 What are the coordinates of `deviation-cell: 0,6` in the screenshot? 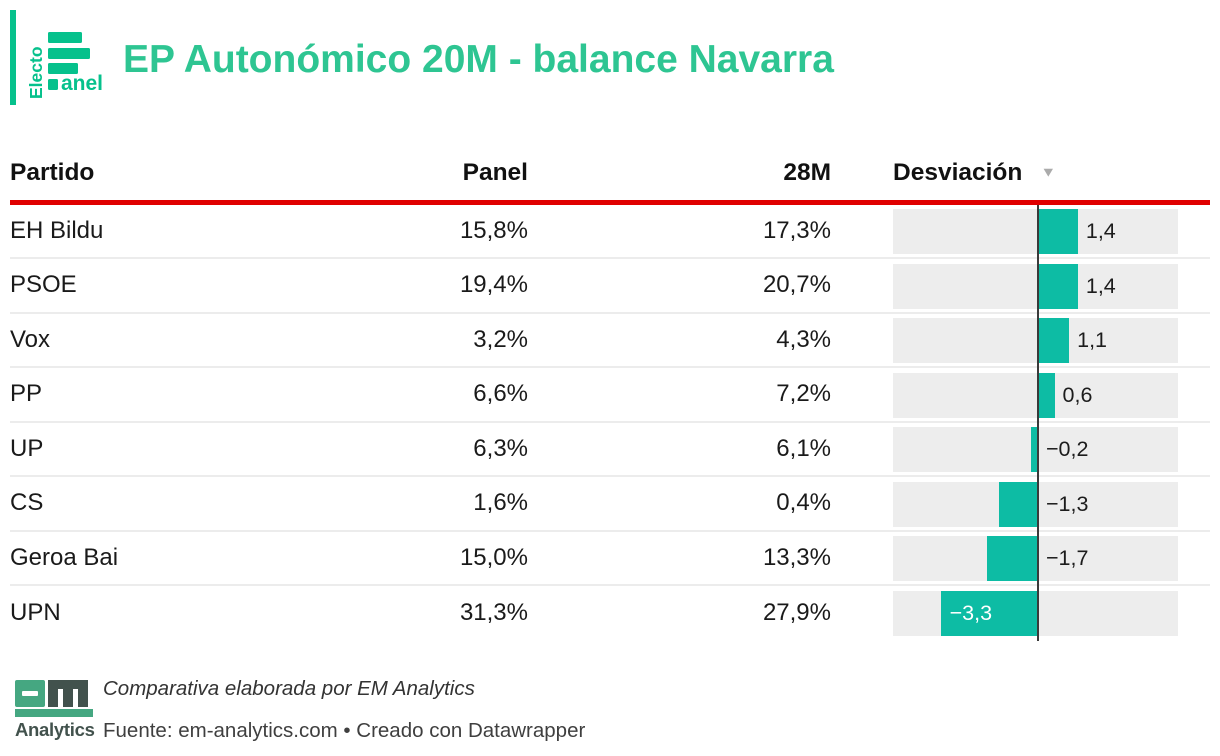 It's located at (1035, 395).